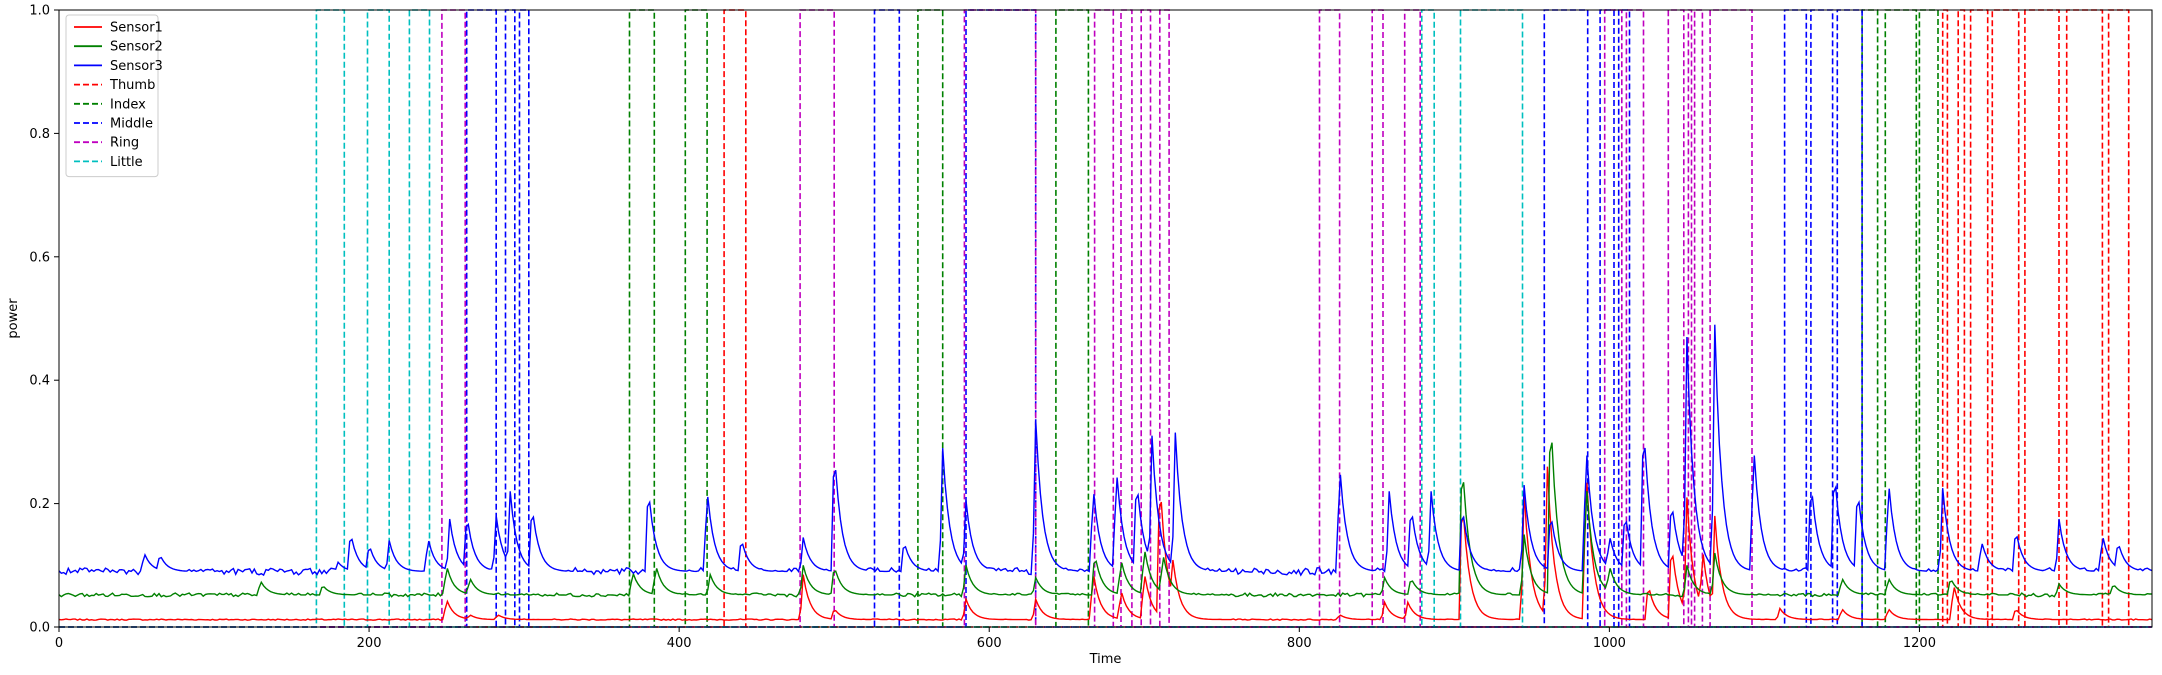  Describe the element at coordinates (39, 504) in the screenshot. I see `y-tick-label: 0.2` at that location.